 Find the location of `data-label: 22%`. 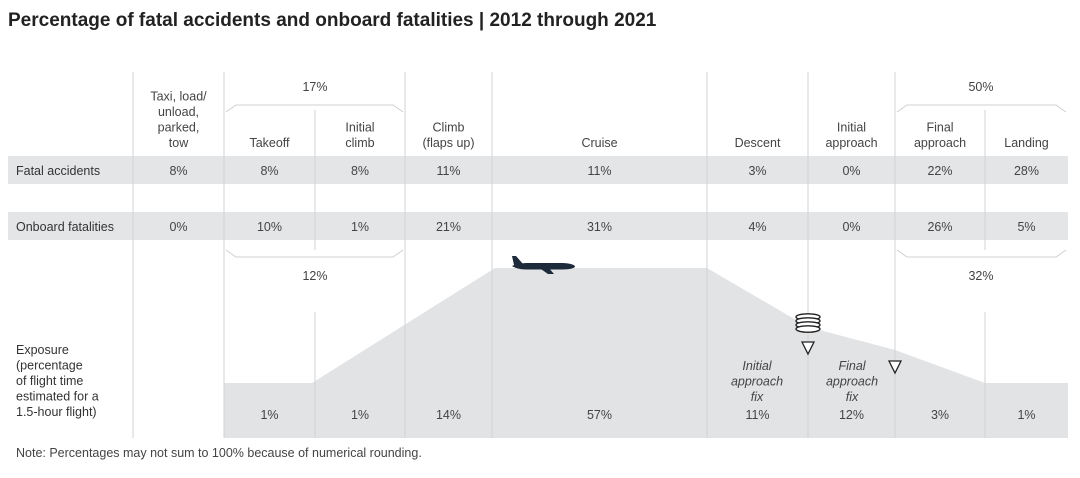

data-label: 22% is located at coordinates (939, 171).